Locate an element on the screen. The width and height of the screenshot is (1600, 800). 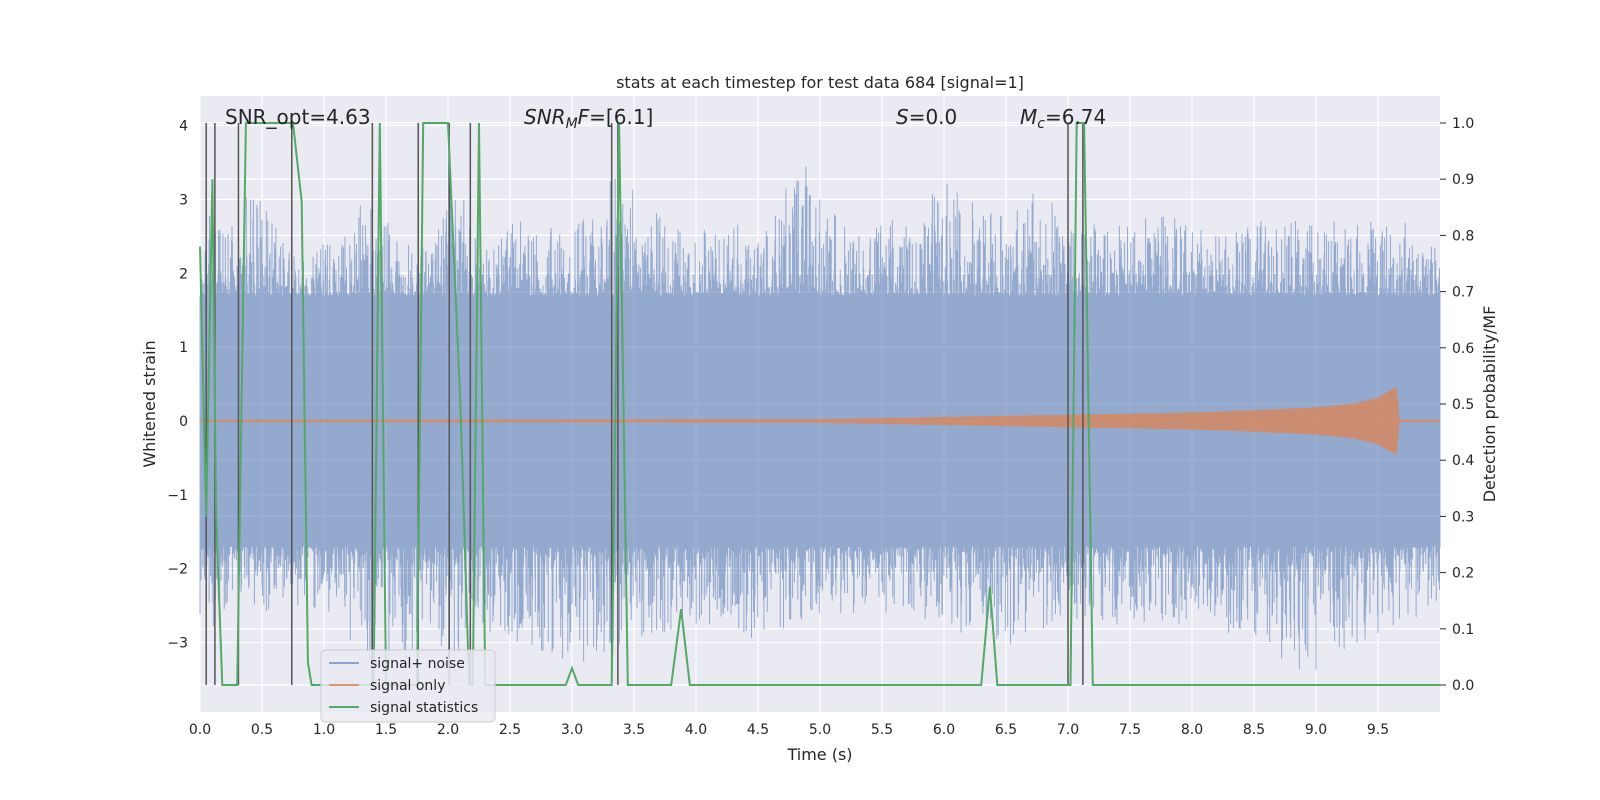
right-tick-label: 0.9 is located at coordinates (1463, 180).